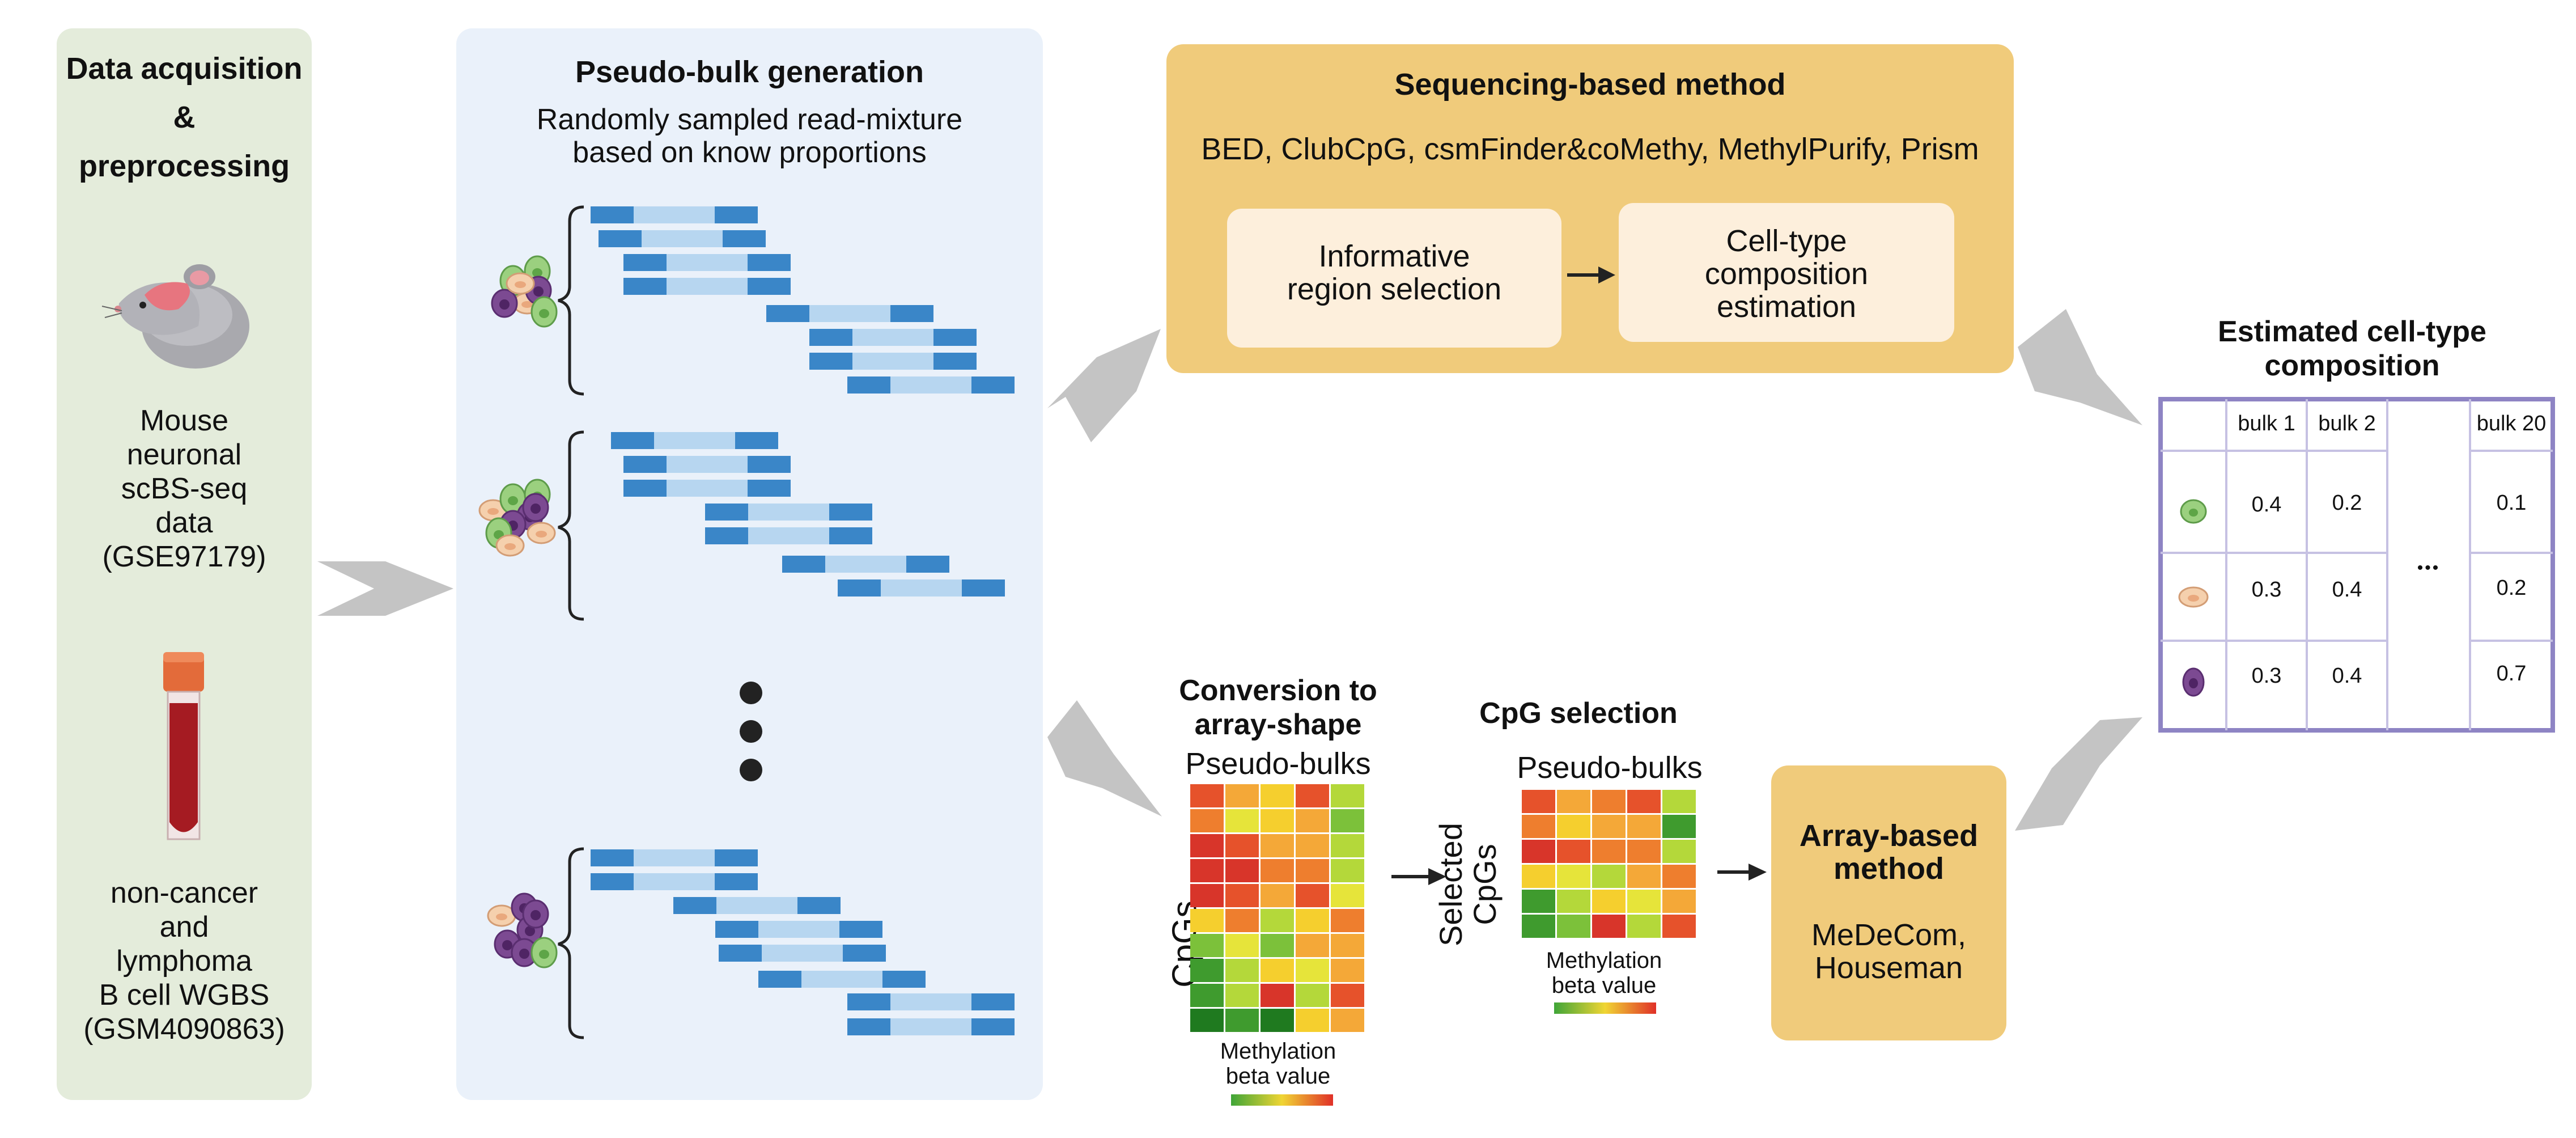 The image size is (2576, 1138). Describe the element at coordinates (749, 152) in the screenshot. I see `pseudo-bulk-subtitle-line2: based on know proportions` at that location.